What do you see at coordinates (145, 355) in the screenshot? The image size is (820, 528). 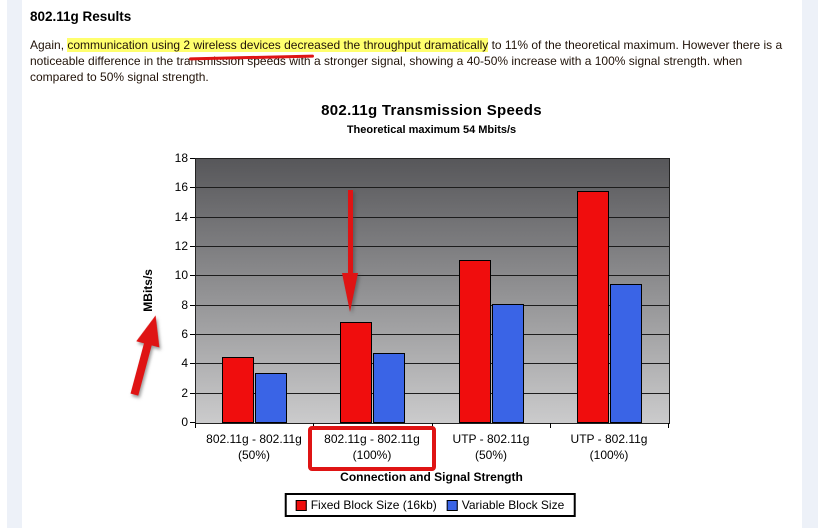 I see `up-arrow-annotation` at bounding box center [145, 355].